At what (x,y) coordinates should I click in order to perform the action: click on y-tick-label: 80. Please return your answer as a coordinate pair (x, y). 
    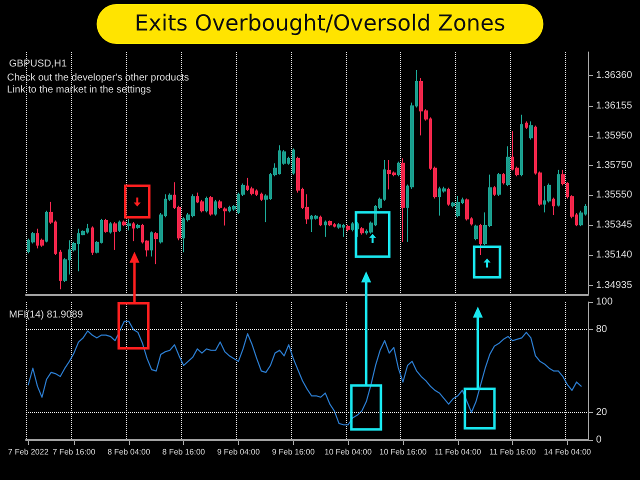
    Looking at the image, I should click on (602, 330).